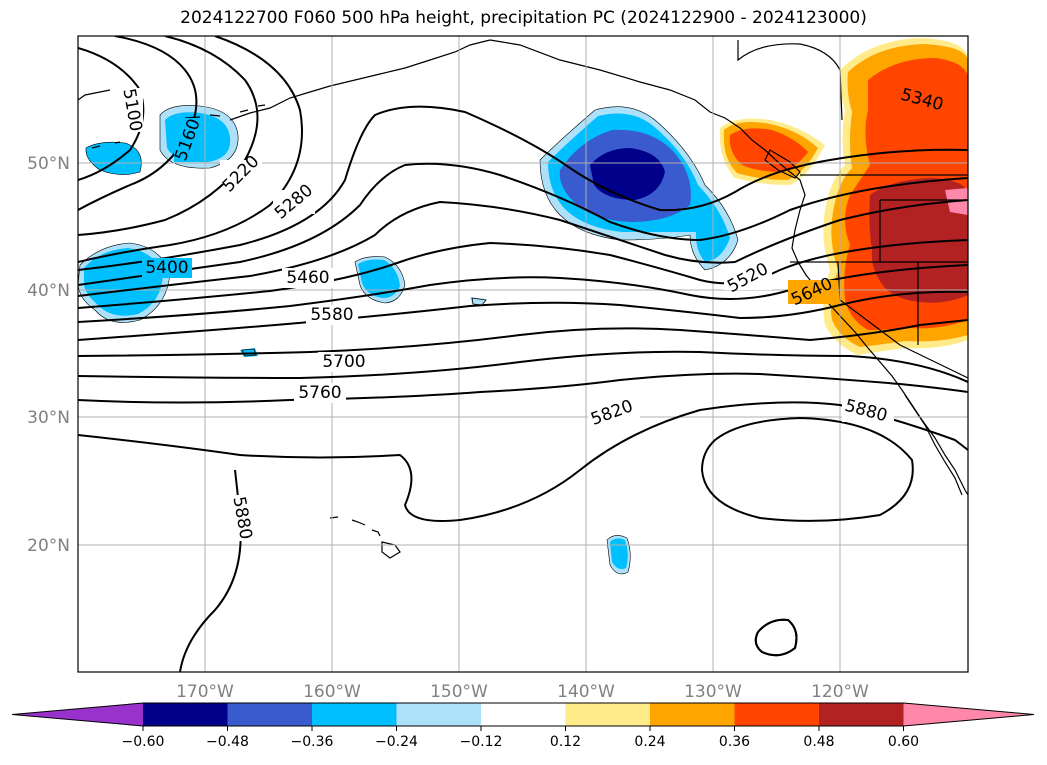 Image resolution: width=1047 pixels, height=765 pixels. I want to click on colorbar-extend-high, so click(968, 714).